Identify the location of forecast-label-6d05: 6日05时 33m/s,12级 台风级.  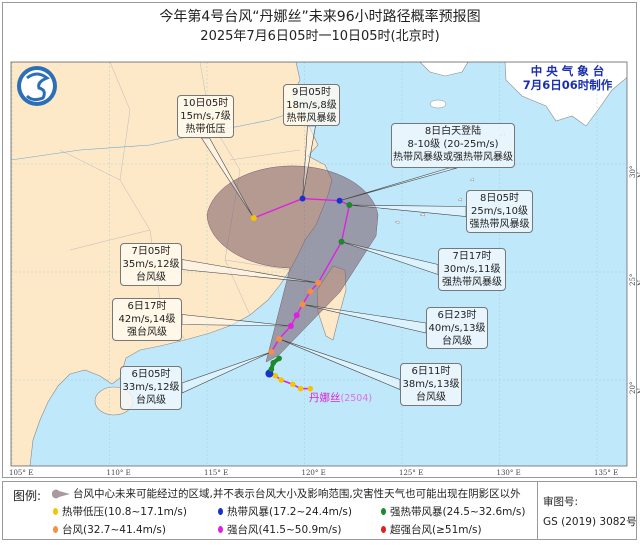
(151, 388).